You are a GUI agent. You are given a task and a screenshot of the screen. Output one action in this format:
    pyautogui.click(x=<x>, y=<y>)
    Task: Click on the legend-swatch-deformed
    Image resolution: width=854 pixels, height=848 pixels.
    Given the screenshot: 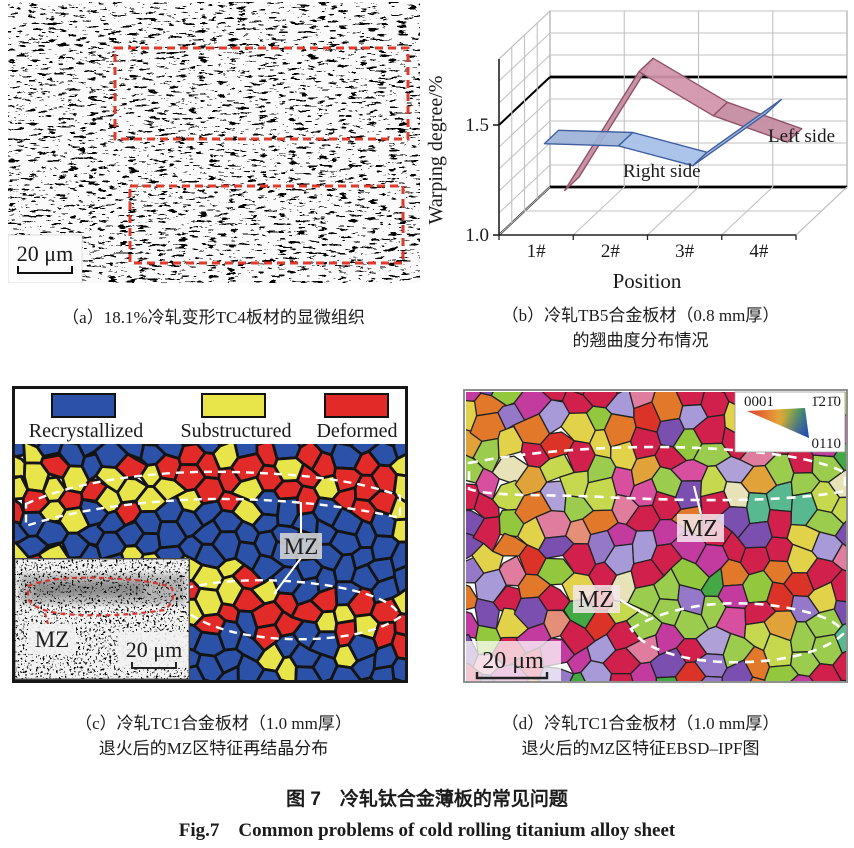 What is the action you would take?
    pyautogui.click(x=356, y=405)
    